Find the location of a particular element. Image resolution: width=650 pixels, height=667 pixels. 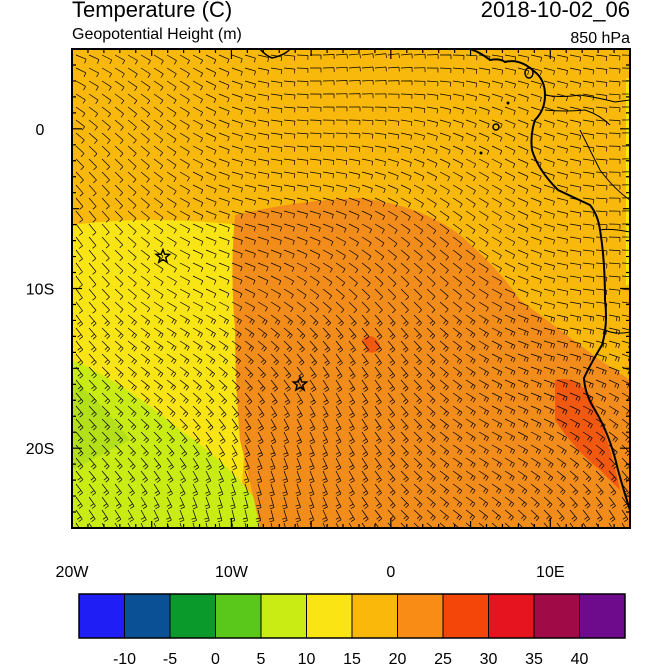

colorbar-label: -10 is located at coordinates (124, 659).